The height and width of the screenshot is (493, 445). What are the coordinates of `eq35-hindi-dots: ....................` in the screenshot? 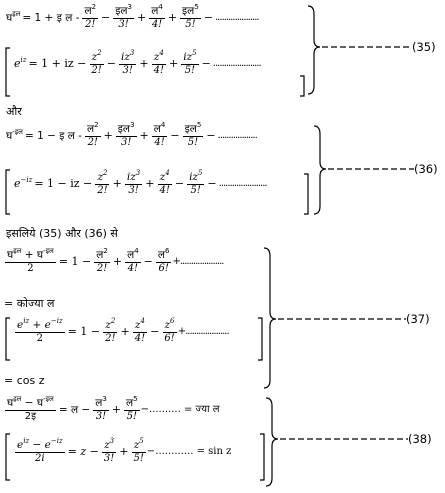 It's located at (237, 17).